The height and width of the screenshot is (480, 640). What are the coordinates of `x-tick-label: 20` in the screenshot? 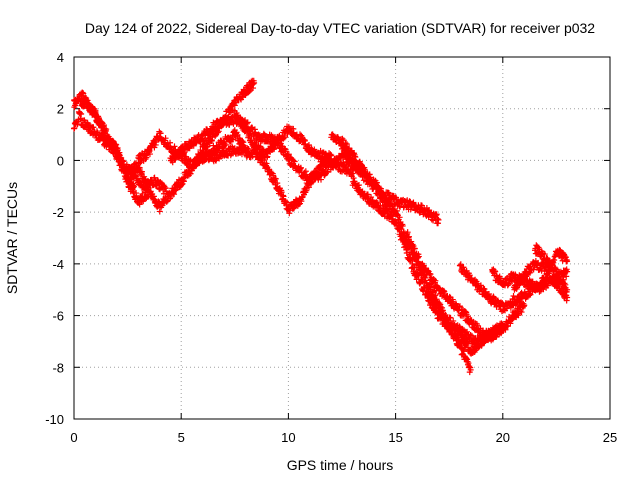 It's located at (503, 437).